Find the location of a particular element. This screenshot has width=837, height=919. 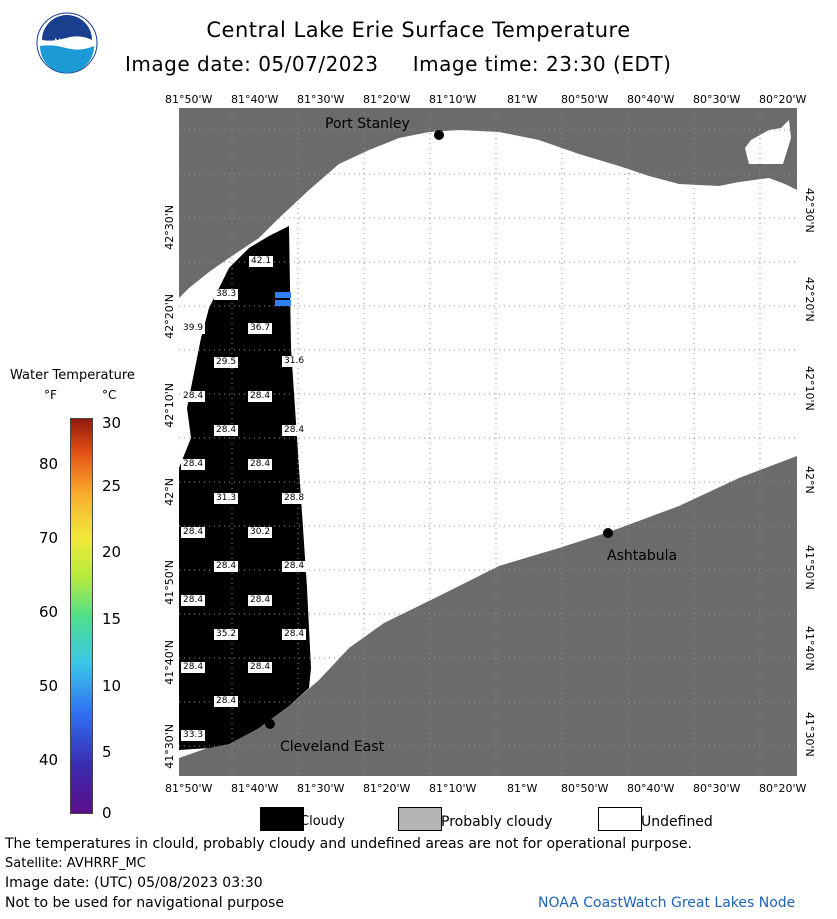

lon-tick-top: 80°50'W is located at coordinates (585, 99).